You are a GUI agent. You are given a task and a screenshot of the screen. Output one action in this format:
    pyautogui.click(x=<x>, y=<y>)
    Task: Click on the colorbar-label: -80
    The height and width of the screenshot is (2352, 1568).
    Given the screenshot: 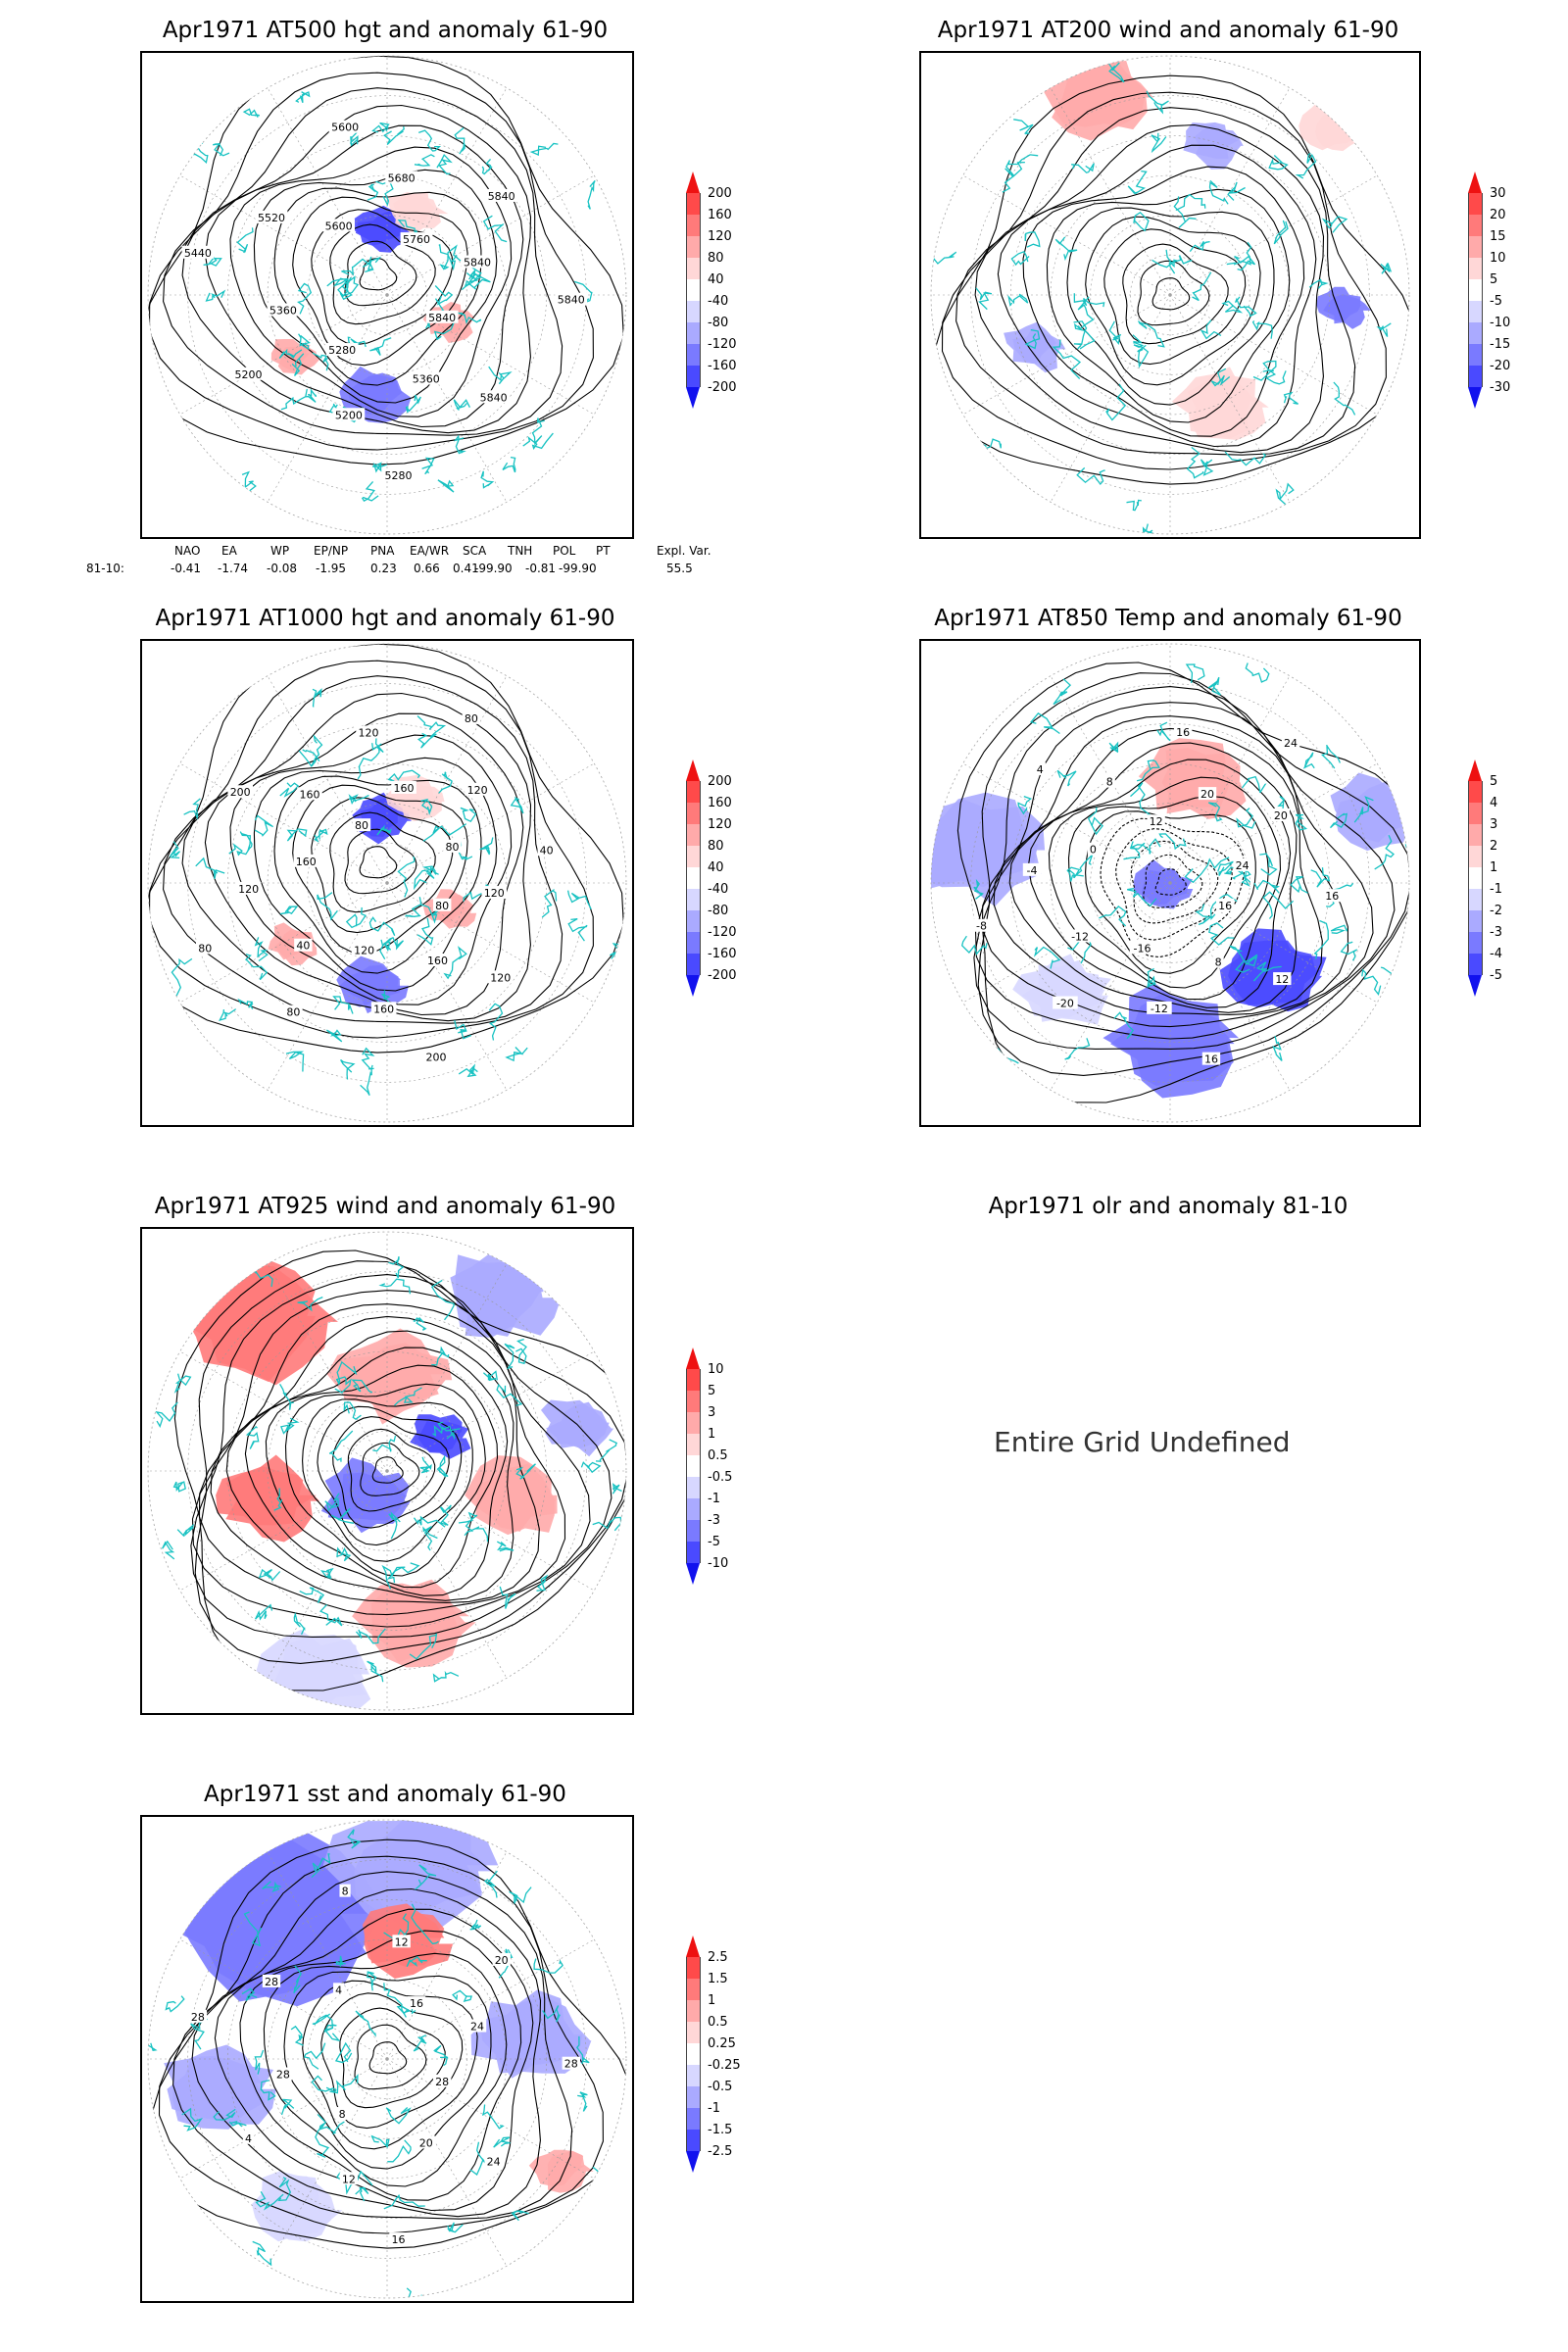 What is the action you would take?
    pyautogui.click(x=718, y=911)
    